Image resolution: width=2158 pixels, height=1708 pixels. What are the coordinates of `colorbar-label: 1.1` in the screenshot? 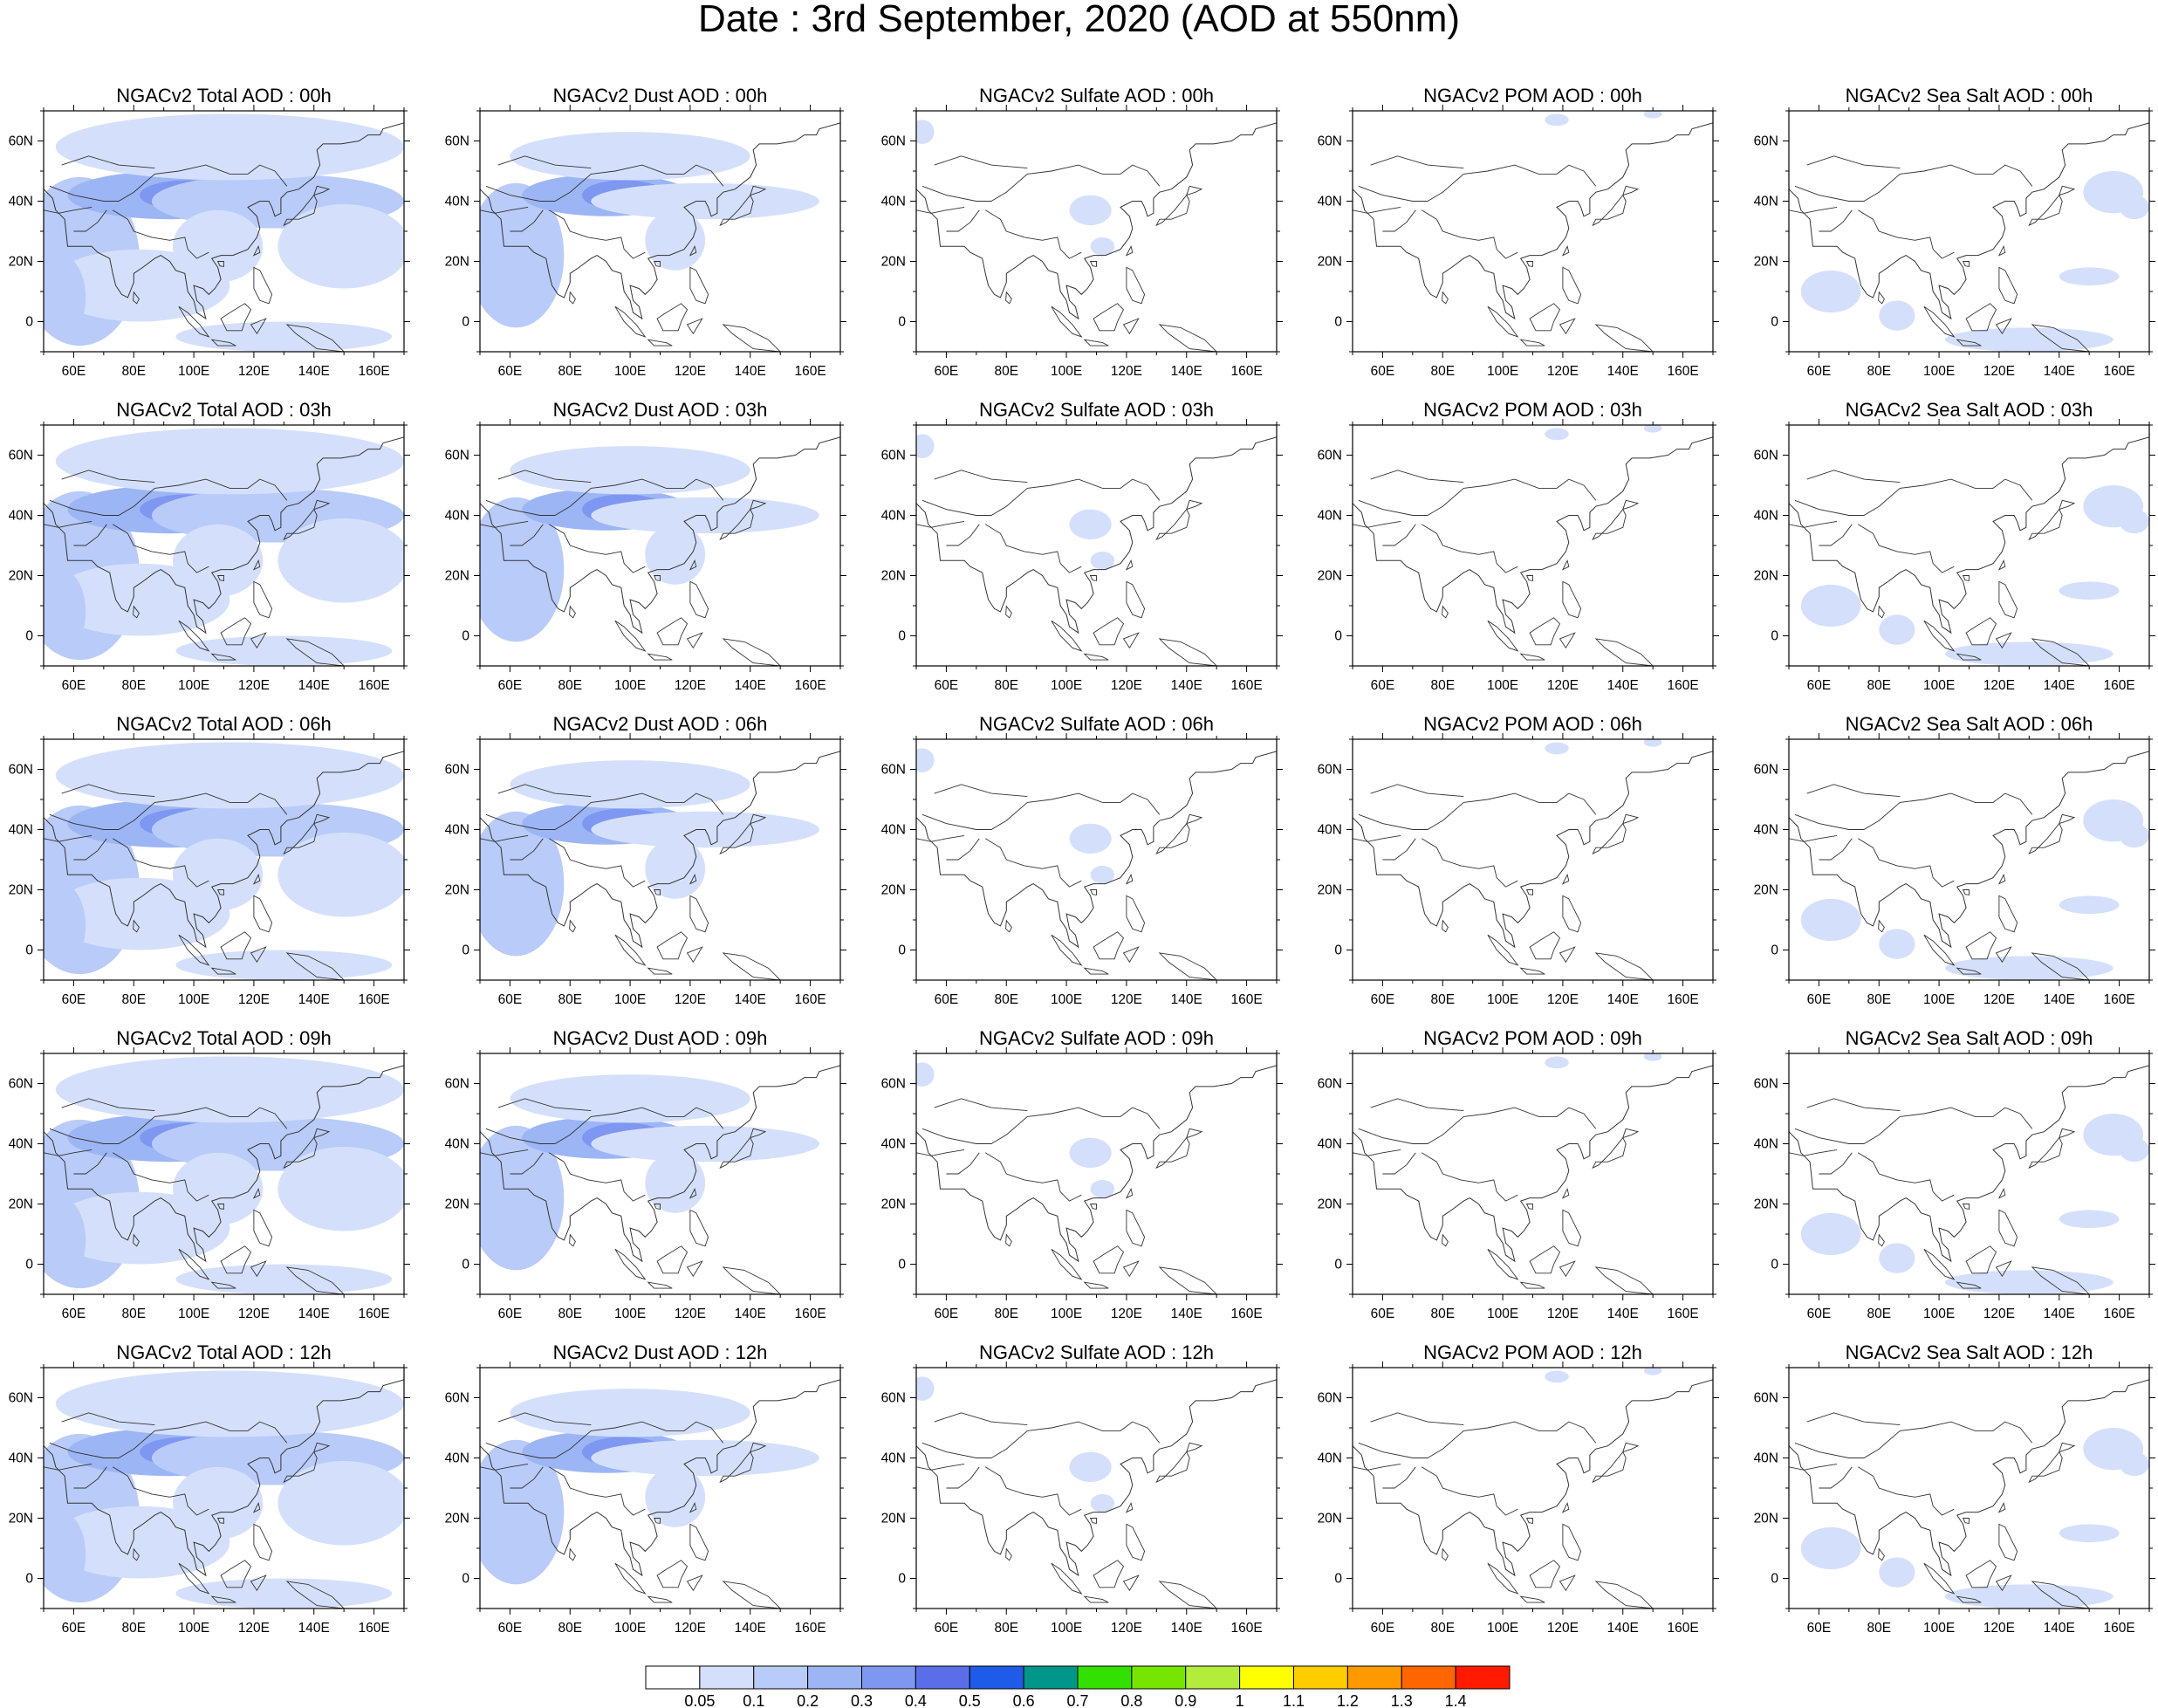 It's located at (1294, 1700).